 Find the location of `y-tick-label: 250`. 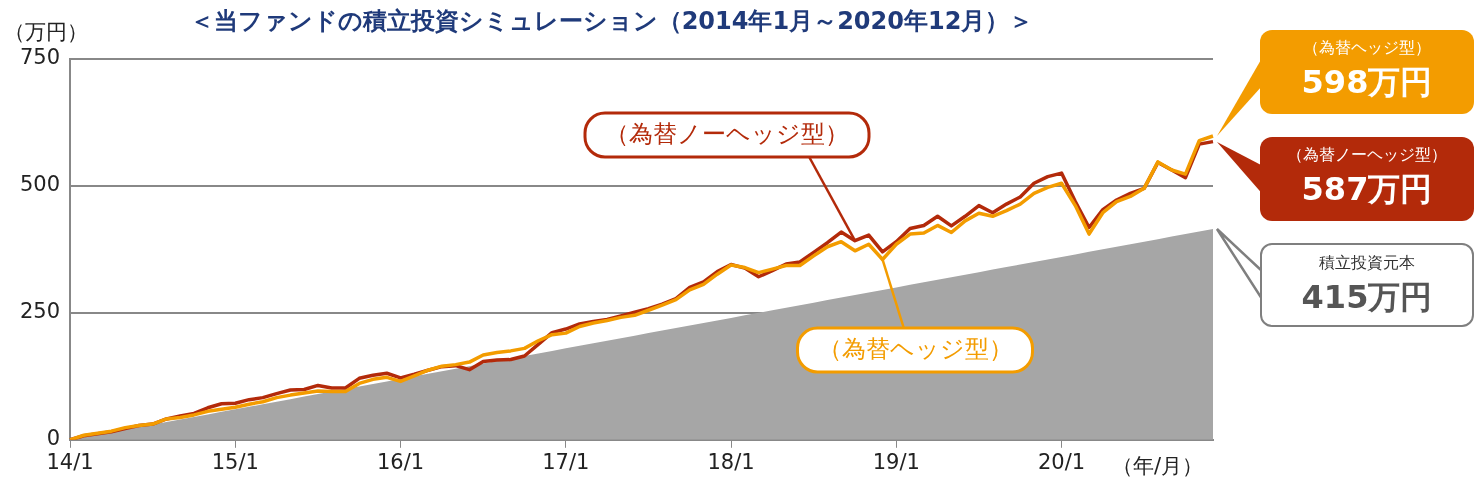

y-tick-label: 250 is located at coordinates (40, 311).